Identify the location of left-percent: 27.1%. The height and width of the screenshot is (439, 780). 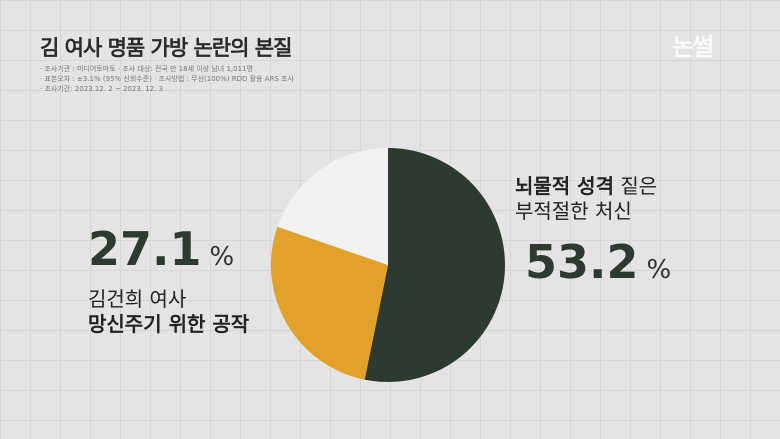
(161, 249).